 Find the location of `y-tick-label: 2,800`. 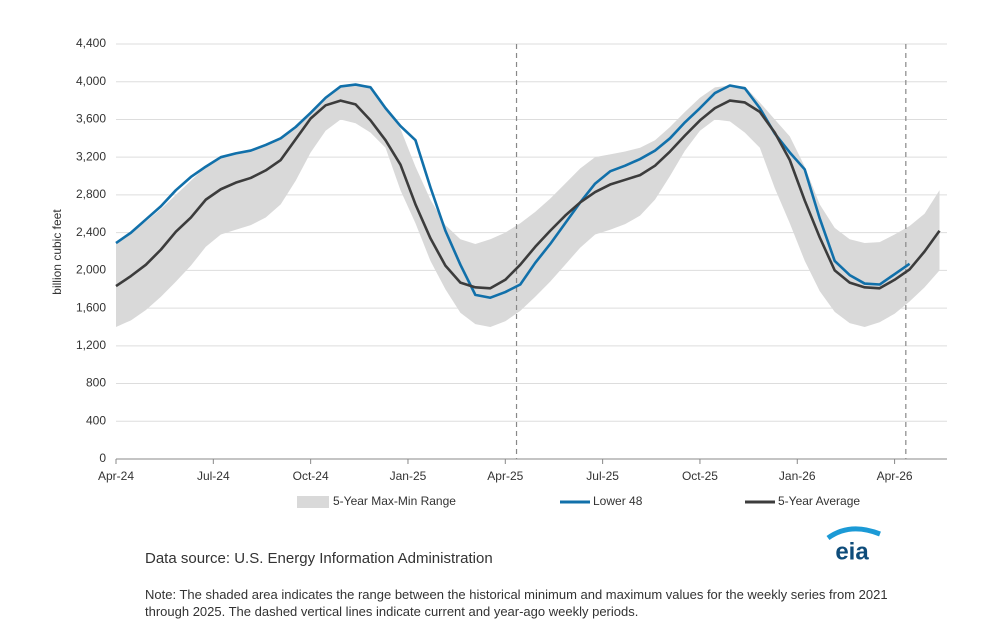

y-tick-label: 2,800 is located at coordinates (91, 194).